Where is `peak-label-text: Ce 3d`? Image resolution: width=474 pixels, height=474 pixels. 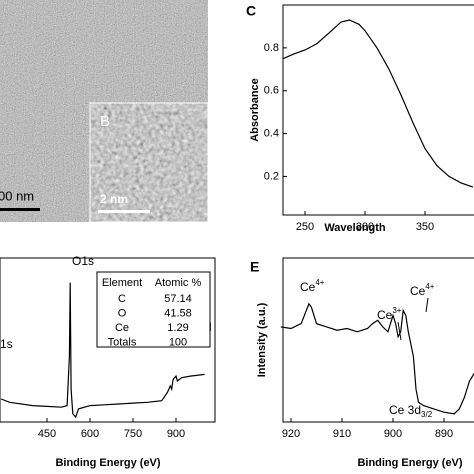
peak-label-text: Ce 3d is located at coordinates (405, 410).